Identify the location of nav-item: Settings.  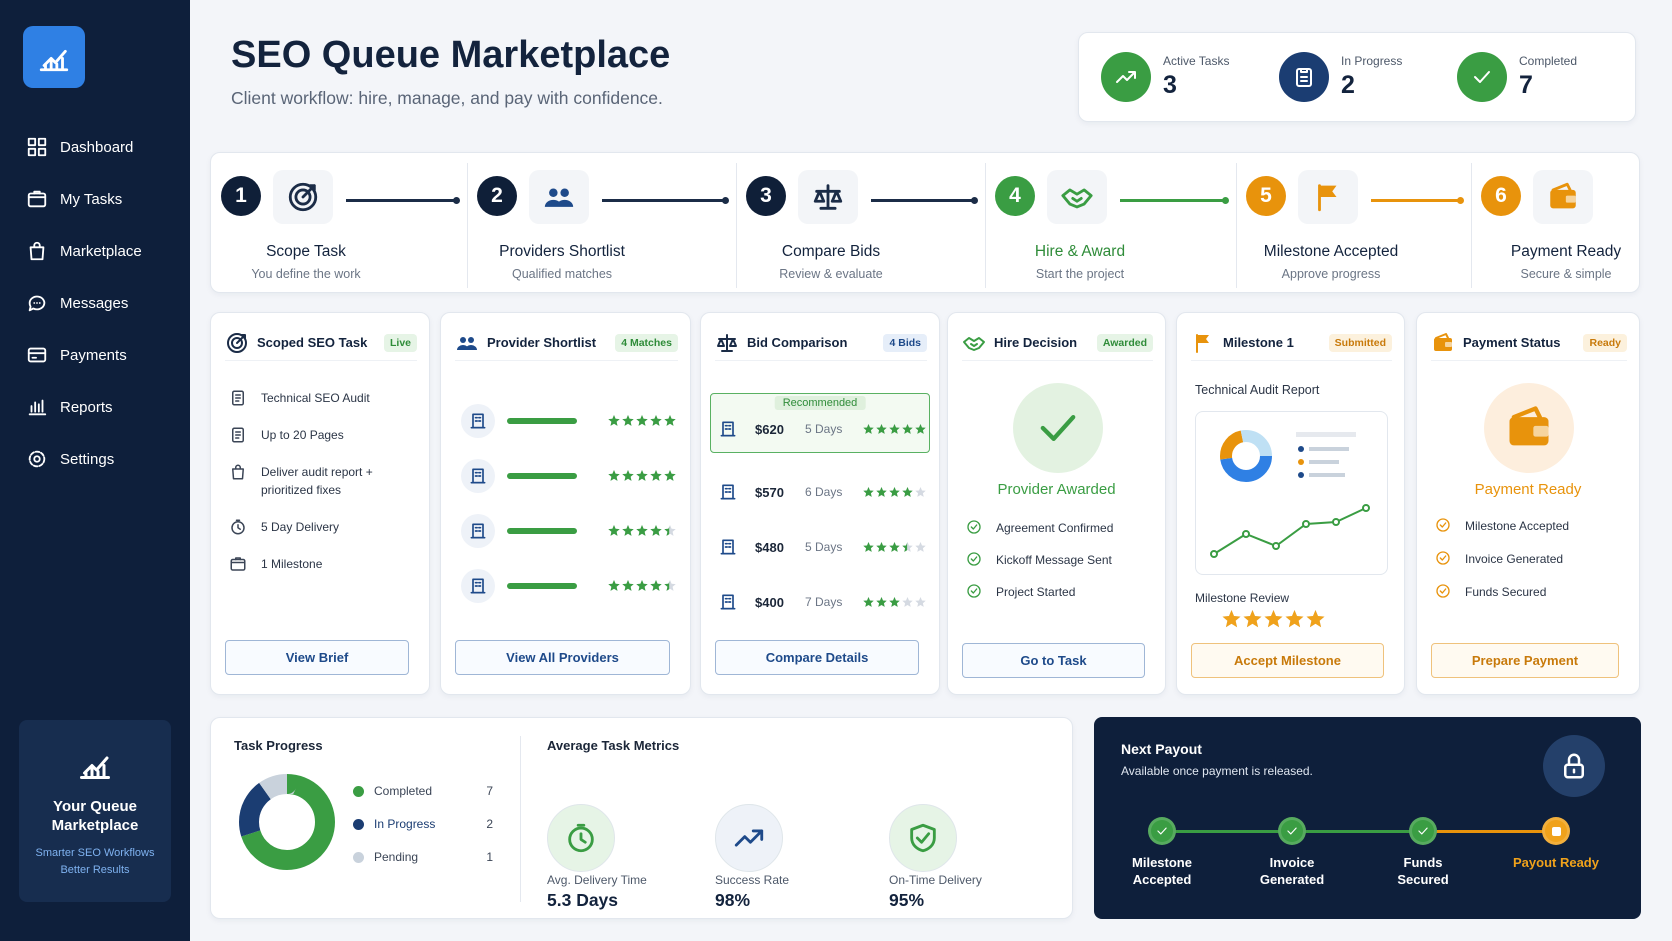
(70, 459).